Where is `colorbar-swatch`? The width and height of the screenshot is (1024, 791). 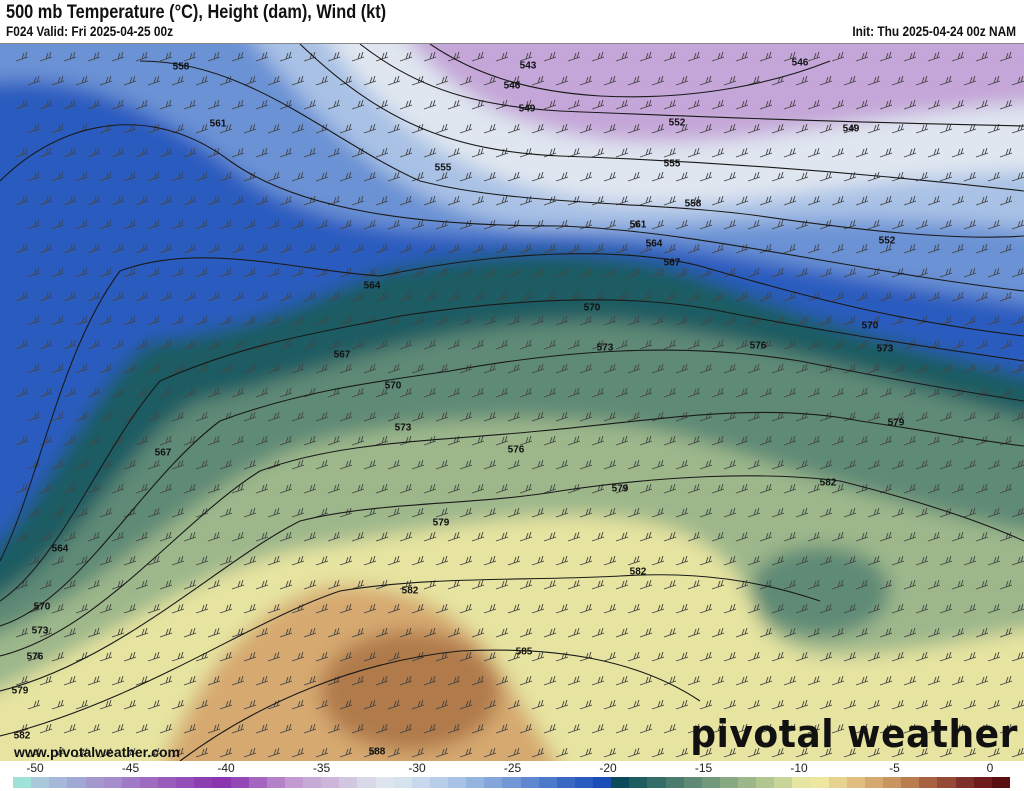 colorbar-swatch is located at coordinates (602, 782).